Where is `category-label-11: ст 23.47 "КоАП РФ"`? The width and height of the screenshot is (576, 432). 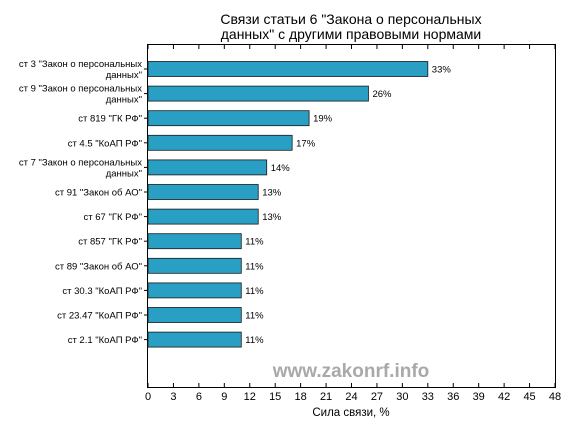 category-label-11: ст 23.47 "КоАП РФ" is located at coordinates (99, 316).